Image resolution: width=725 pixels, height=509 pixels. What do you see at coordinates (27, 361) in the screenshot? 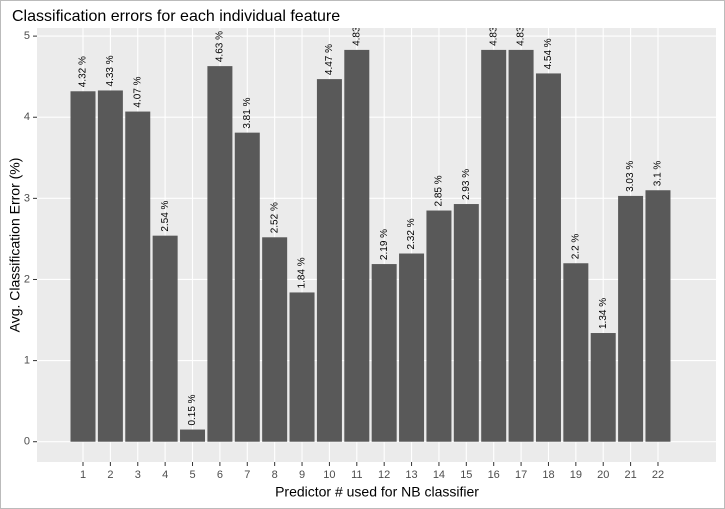
I see `y-tick-label: 1` at bounding box center [27, 361].